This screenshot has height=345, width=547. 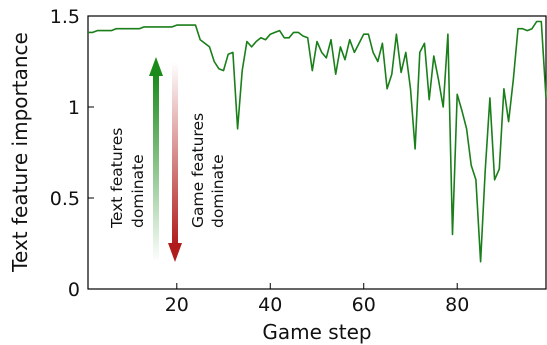 What do you see at coordinates (65, 199) in the screenshot?
I see `y-tick-label: 0.5` at bounding box center [65, 199].